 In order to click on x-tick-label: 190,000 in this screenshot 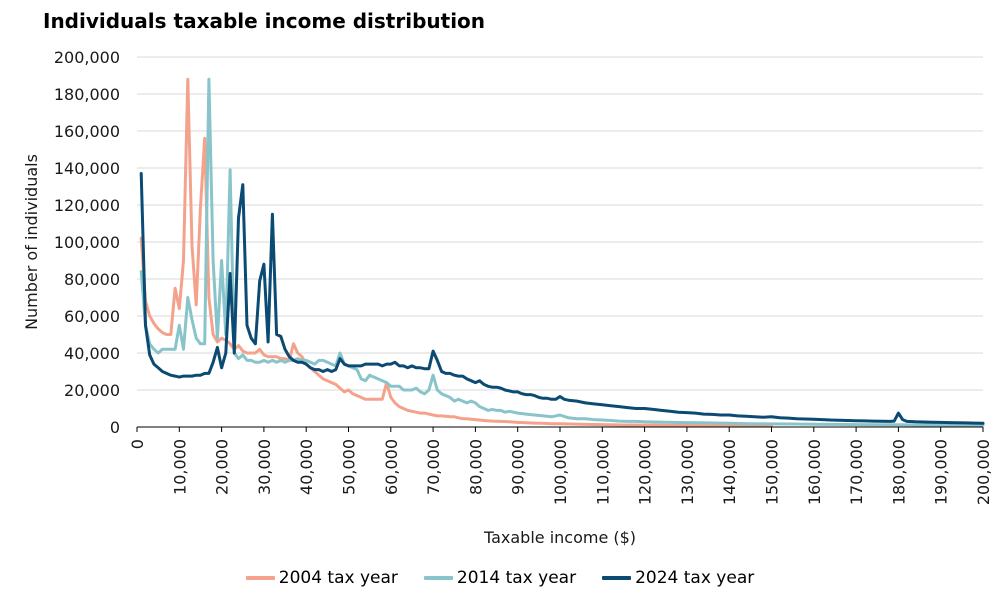, I will do `click(941, 472)`.